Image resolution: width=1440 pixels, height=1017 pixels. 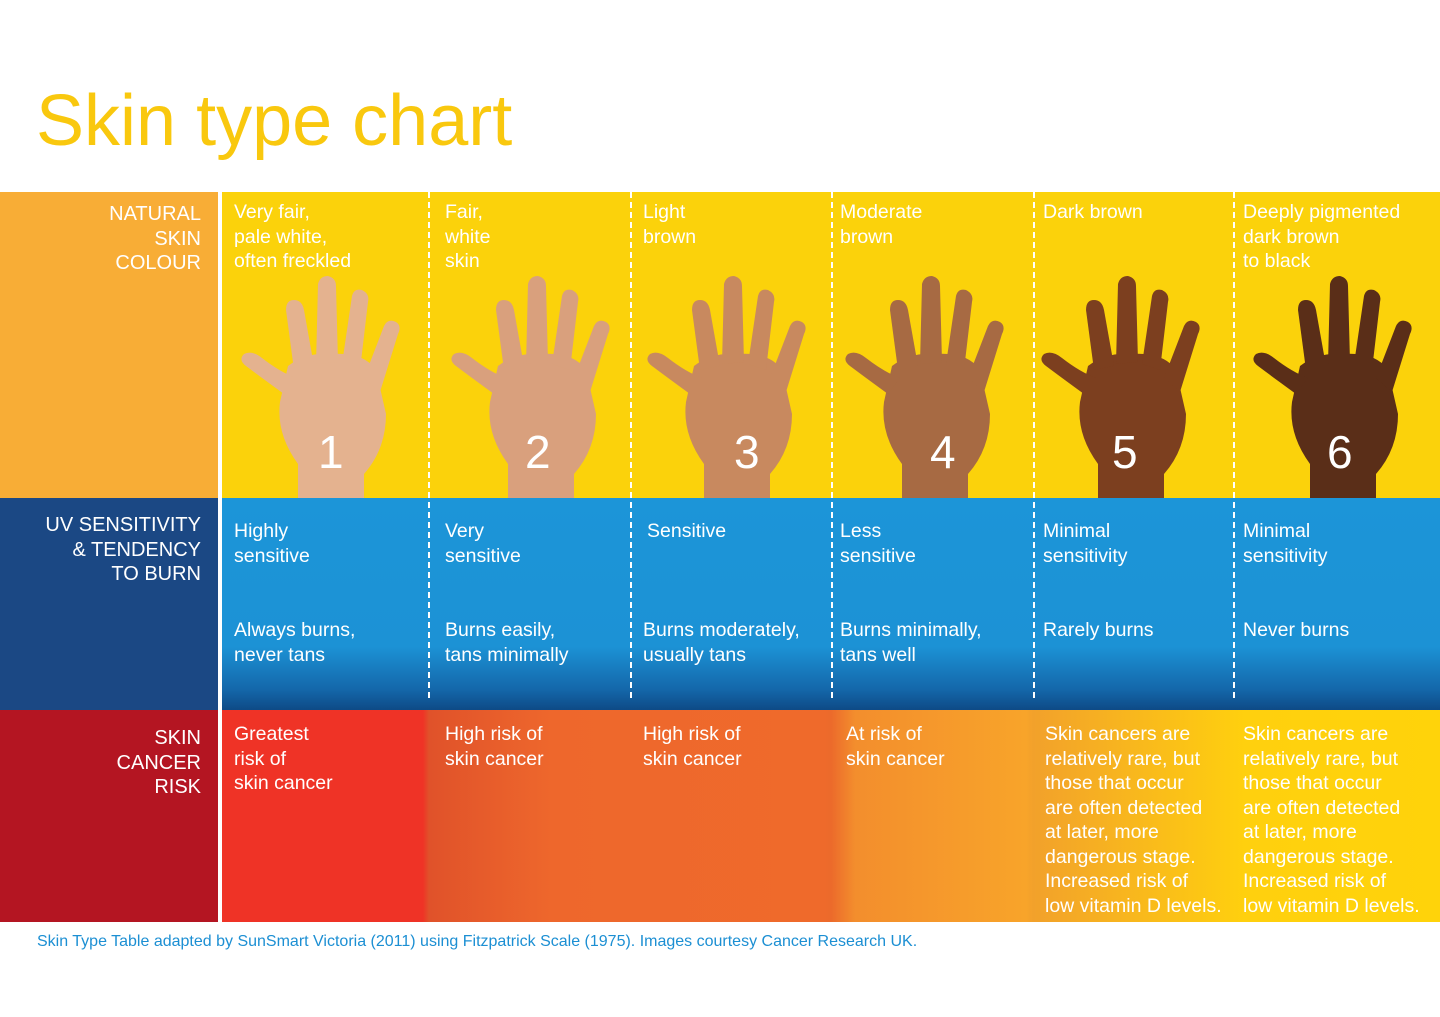 I want to click on row-label-line: TO BURN, so click(x=156, y=574).